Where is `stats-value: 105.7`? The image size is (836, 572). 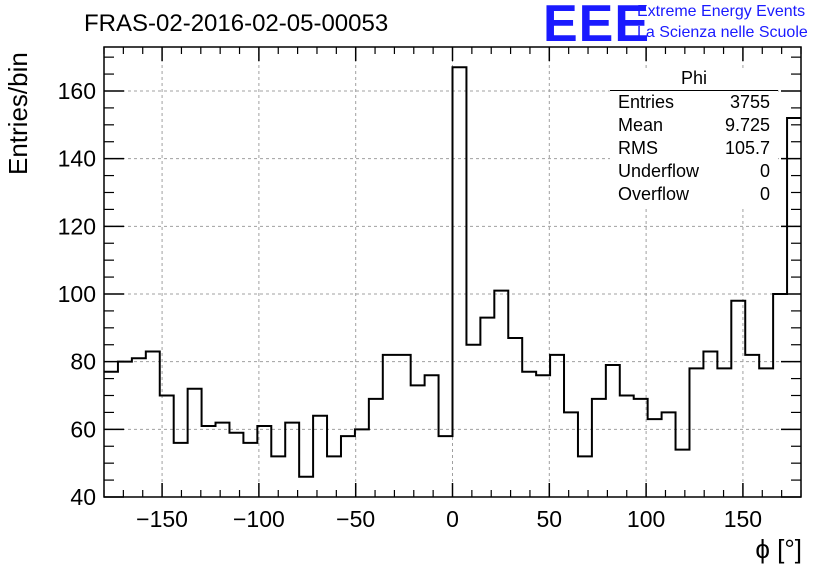 stats-value: 105.7 is located at coordinates (747, 148).